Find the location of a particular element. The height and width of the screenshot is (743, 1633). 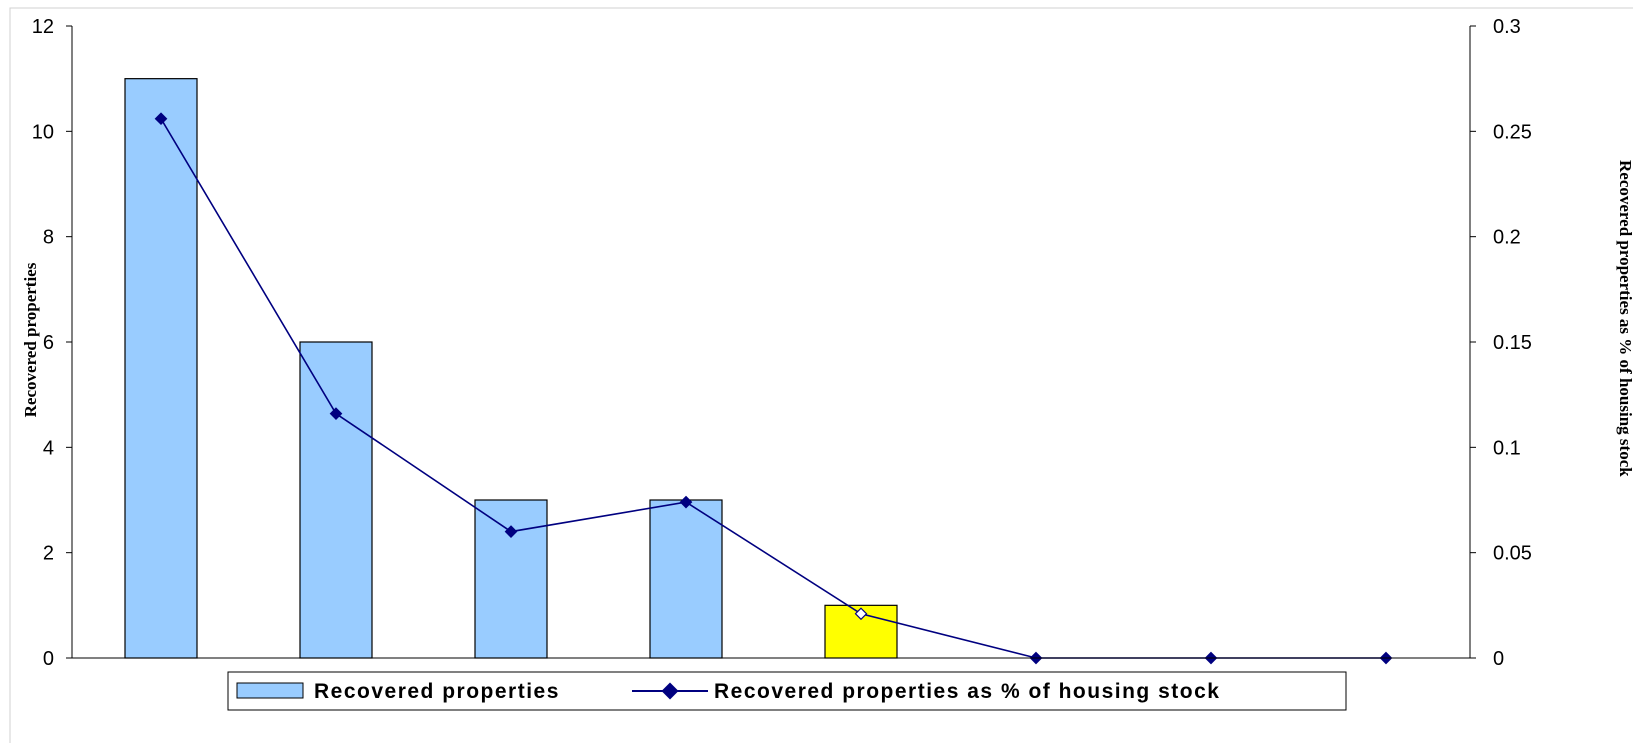

y2-tick-label-0.15: 0.15 is located at coordinates (1512, 343).